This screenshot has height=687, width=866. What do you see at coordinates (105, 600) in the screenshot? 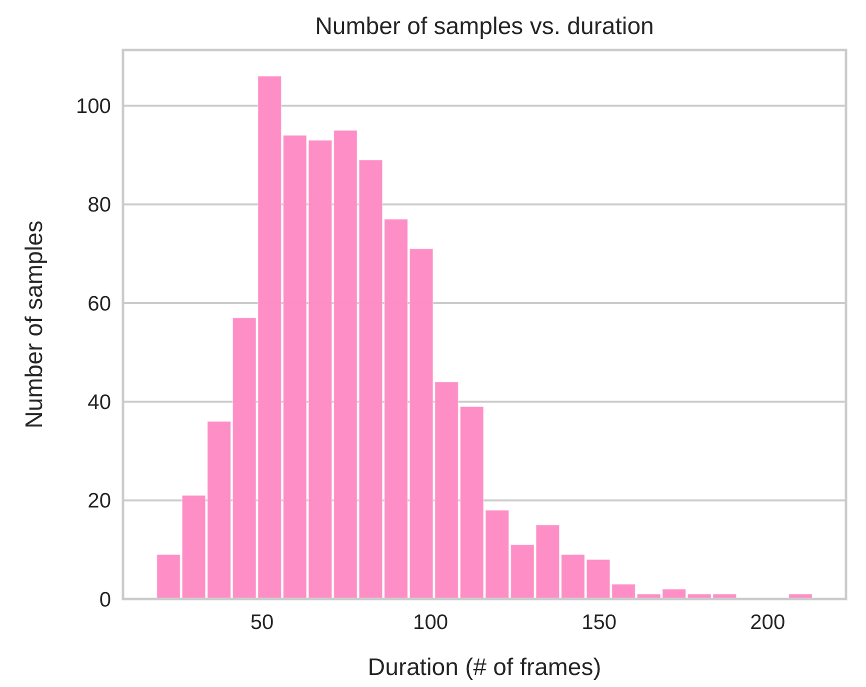
I see `y-tick-label: 0` at bounding box center [105, 600].